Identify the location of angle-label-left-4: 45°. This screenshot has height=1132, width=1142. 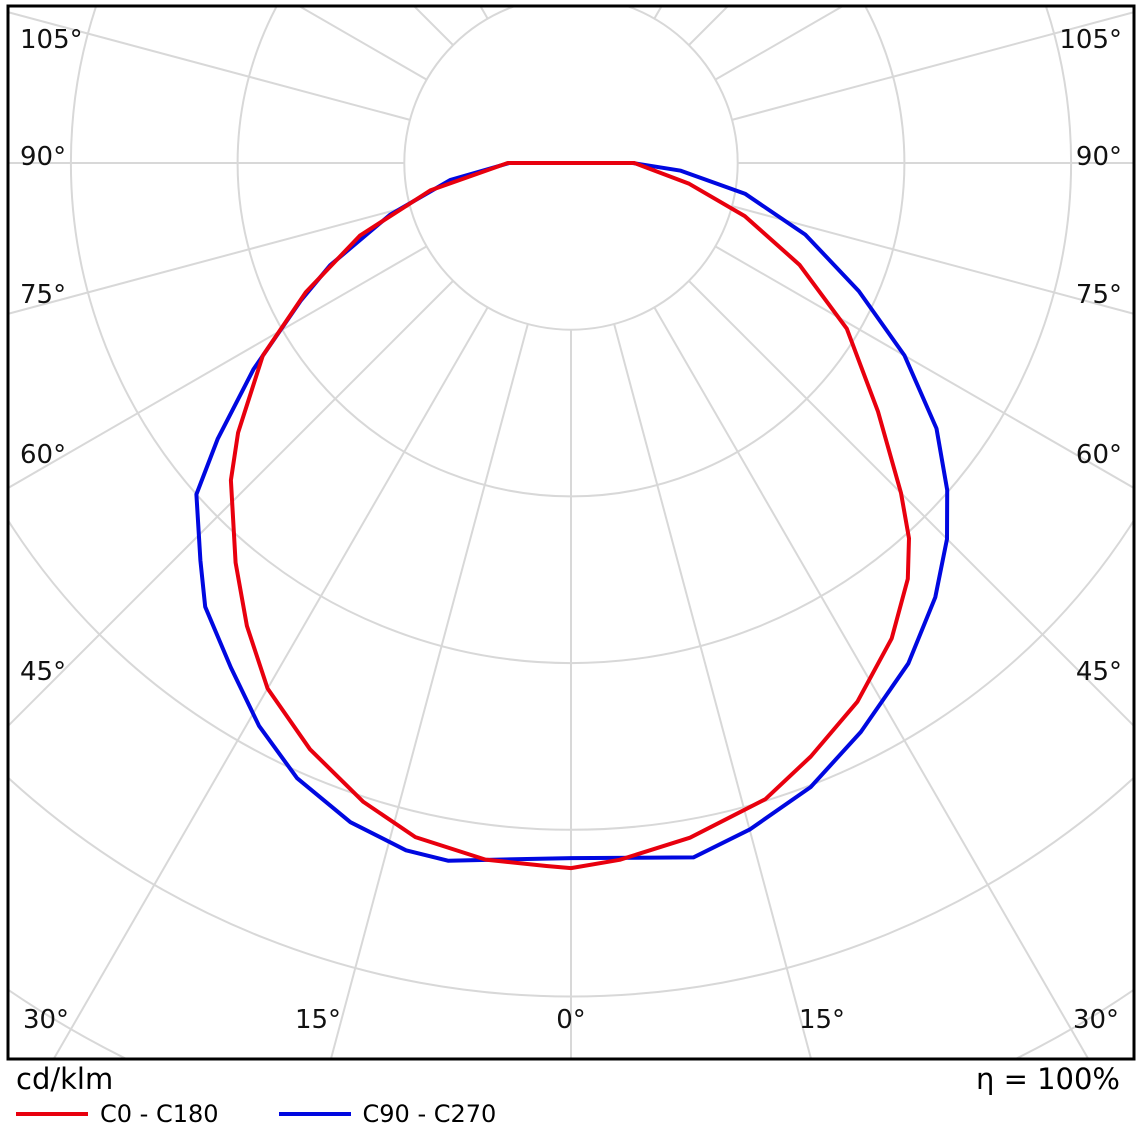
(43, 672).